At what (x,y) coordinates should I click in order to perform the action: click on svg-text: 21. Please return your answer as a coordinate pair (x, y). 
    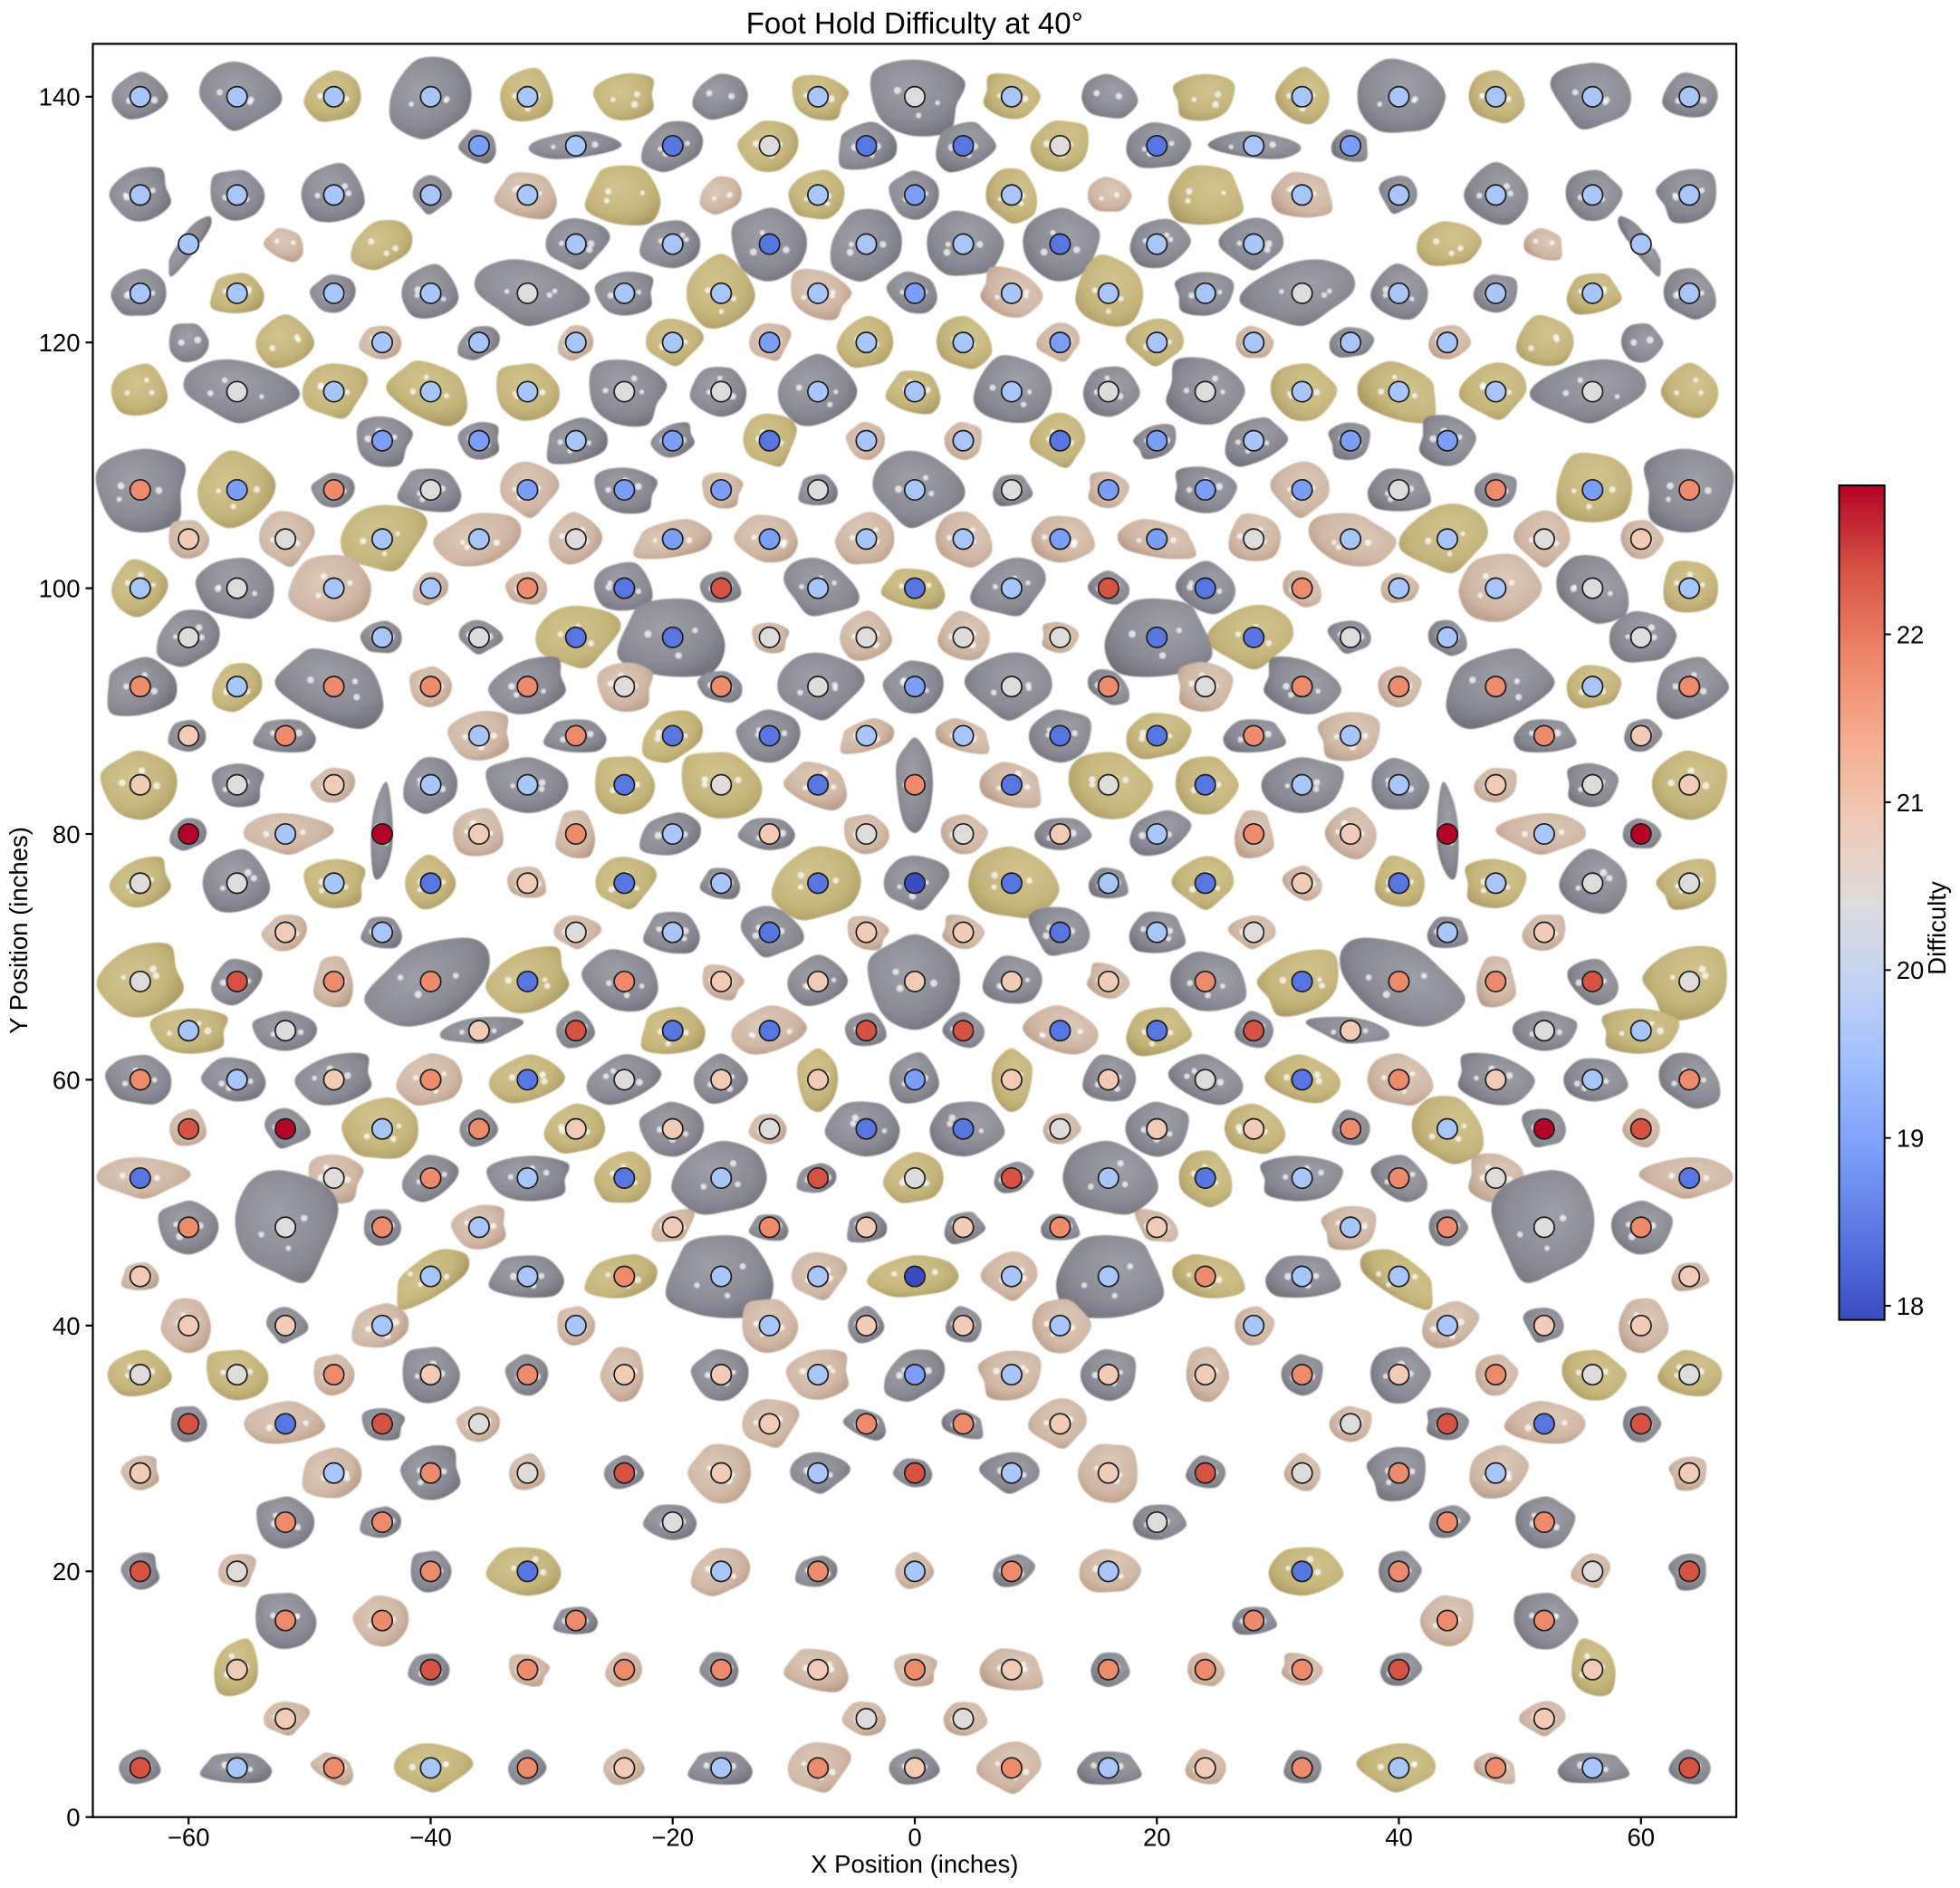
    Looking at the image, I should click on (1911, 803).